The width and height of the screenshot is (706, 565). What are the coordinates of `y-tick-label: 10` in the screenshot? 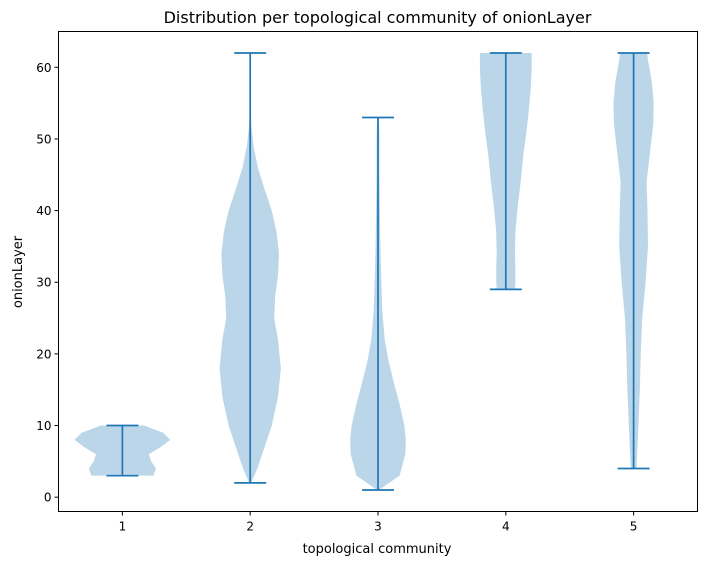 It's located at (43, 426).